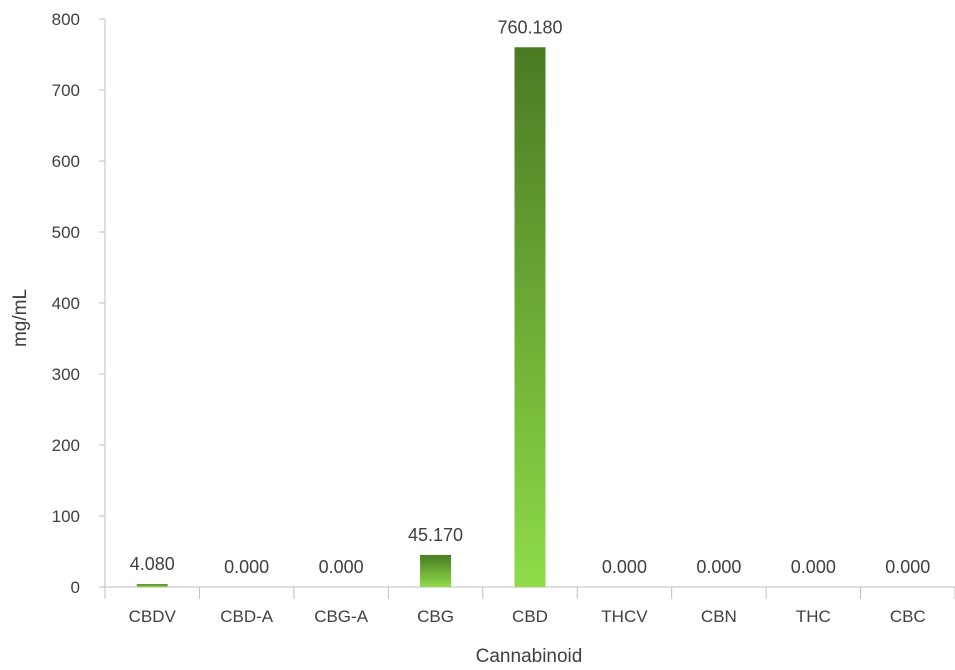  What do you see at coordinates (624, 616) in the screenshot?
I see `x-tick-label: THCV` at bounding box center [624, 616].